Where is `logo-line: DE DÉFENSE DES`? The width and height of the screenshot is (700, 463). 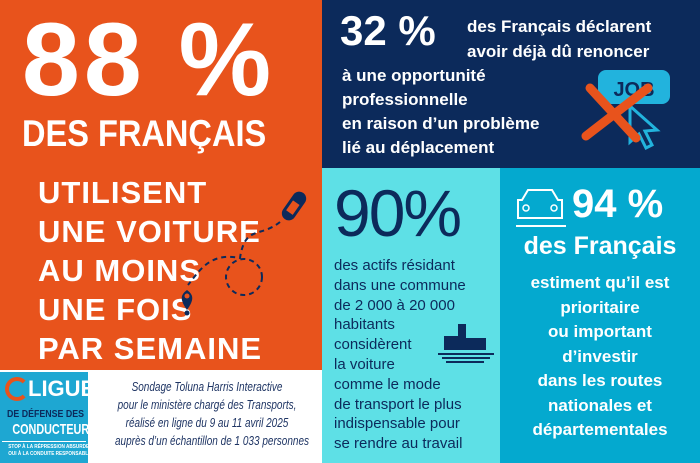 logo-line: DE DÉFENSE DES is located at coordinates (45, 414).